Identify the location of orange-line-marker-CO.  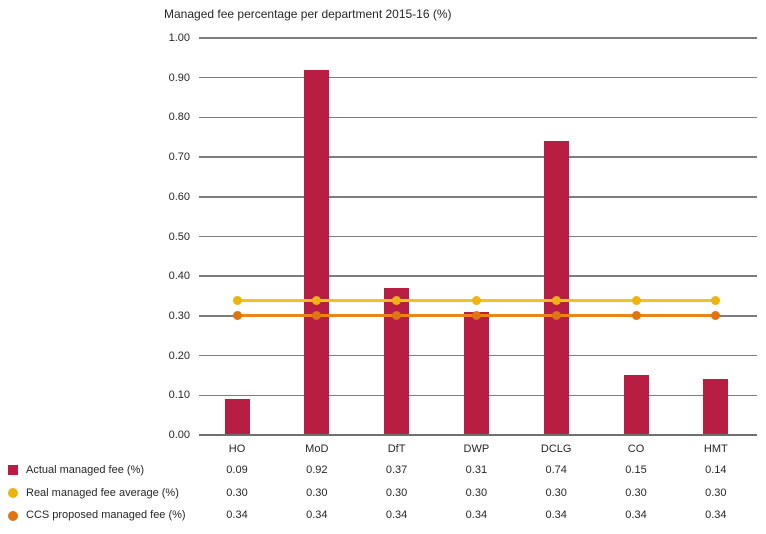
(636, 316).